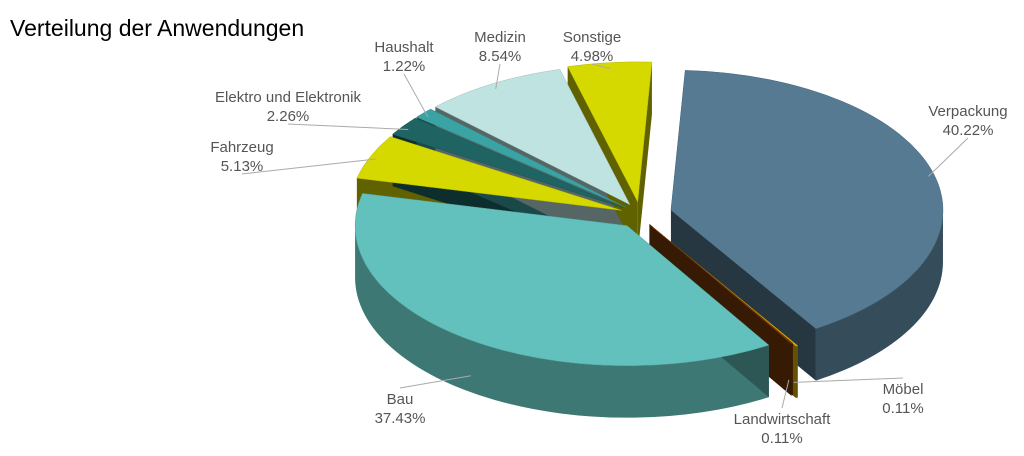 The width and height of the screenshot is (1024, 456). What do you see at coordinates (592, 37) in the screenshot?
I see `slice-label: Sonstige` at bounding box center [592, 37].